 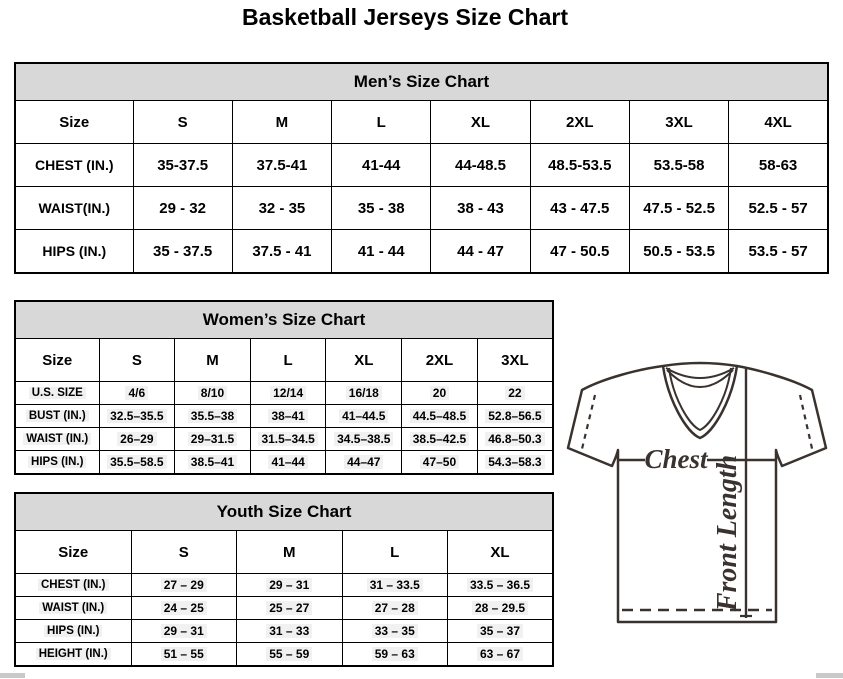 I want to click on size-cell: 35-37.5, so click(x=182, y=165).